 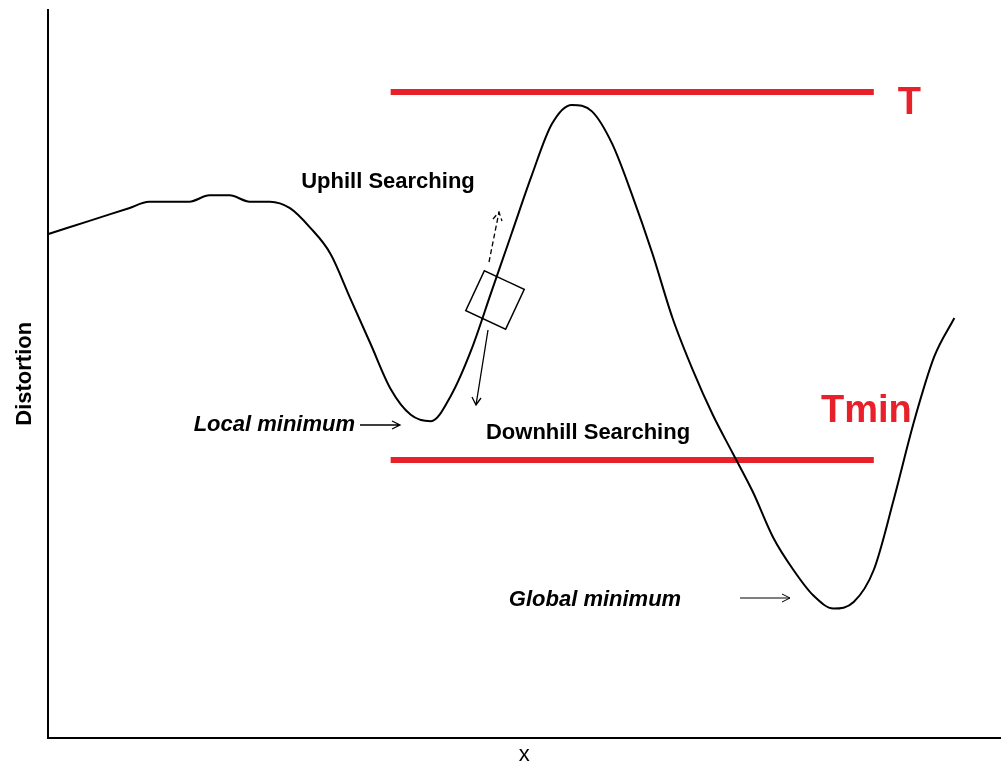 I want to click on series-label: T, so click(x=909, y=101).